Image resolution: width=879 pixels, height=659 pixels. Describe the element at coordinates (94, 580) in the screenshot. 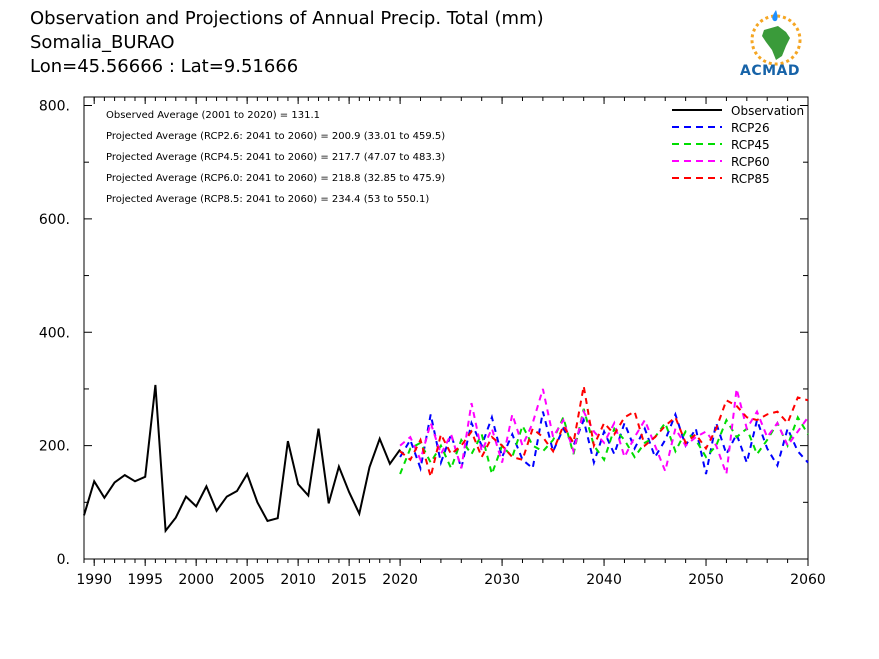

I see `x-tick-label: 1990` at that location.